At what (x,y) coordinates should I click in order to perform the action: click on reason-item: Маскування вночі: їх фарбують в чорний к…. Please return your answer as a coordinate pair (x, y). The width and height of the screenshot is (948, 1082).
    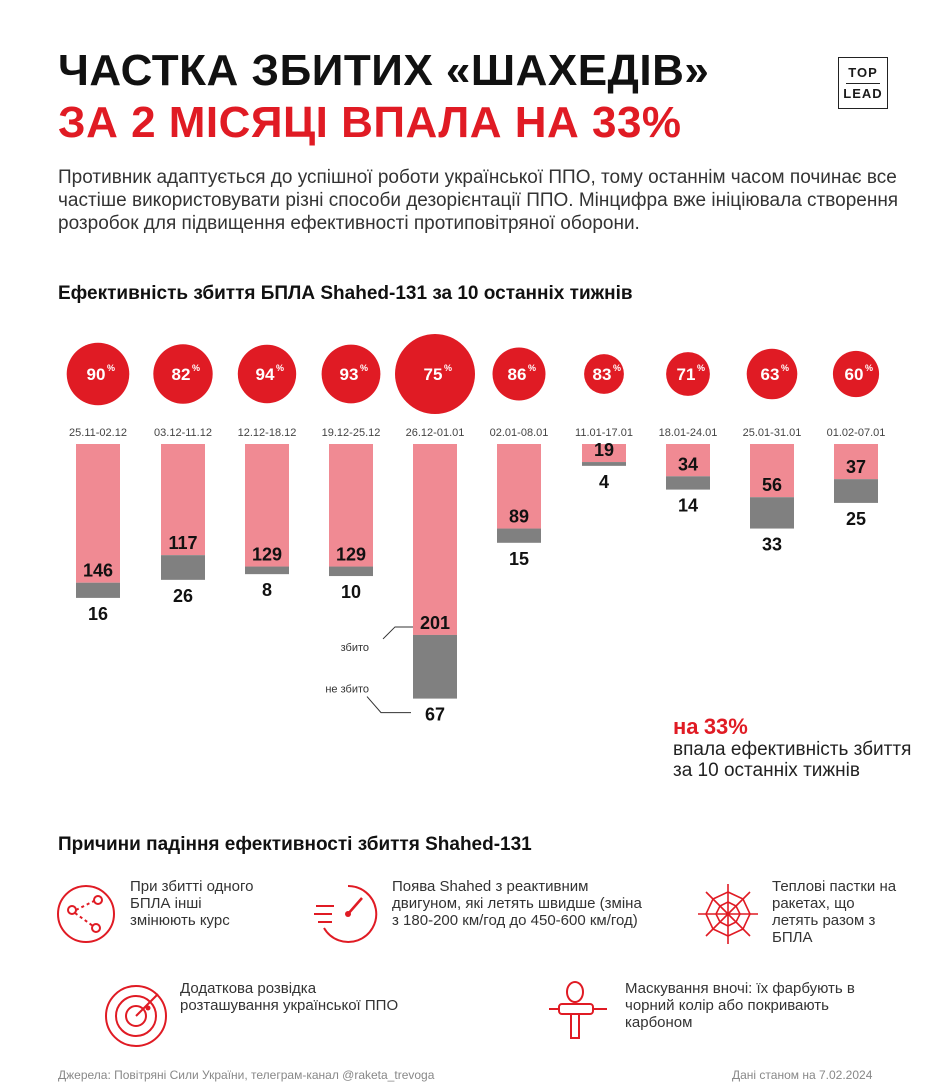
    Looking at the image, I should click on (705, 1016).